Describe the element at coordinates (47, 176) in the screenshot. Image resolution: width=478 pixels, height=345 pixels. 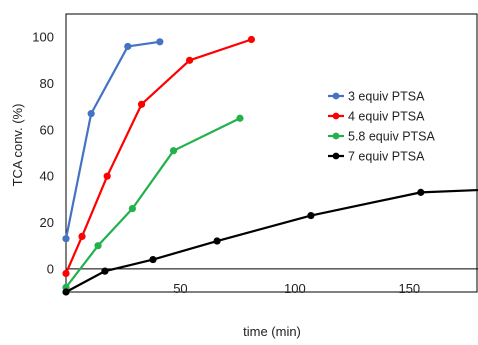
I see `y-tick-label: 40` at that location.